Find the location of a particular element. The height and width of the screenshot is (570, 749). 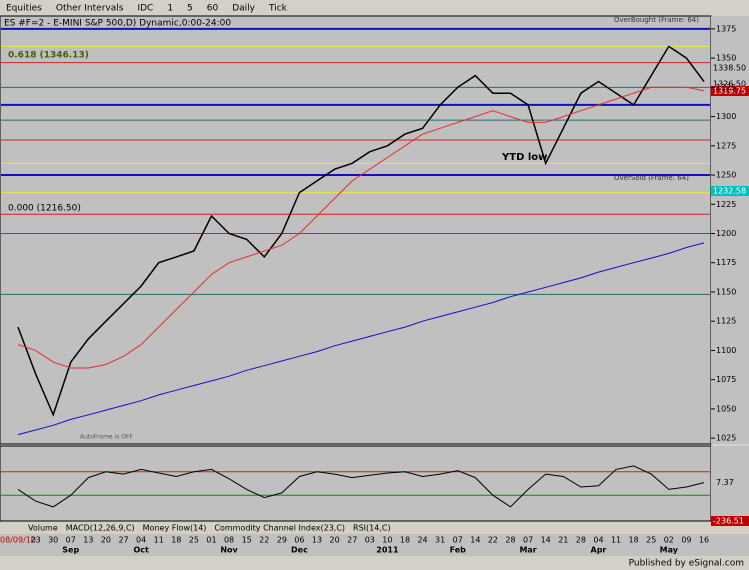

toolbar-item: 5 is located at coordinates (190, 9).